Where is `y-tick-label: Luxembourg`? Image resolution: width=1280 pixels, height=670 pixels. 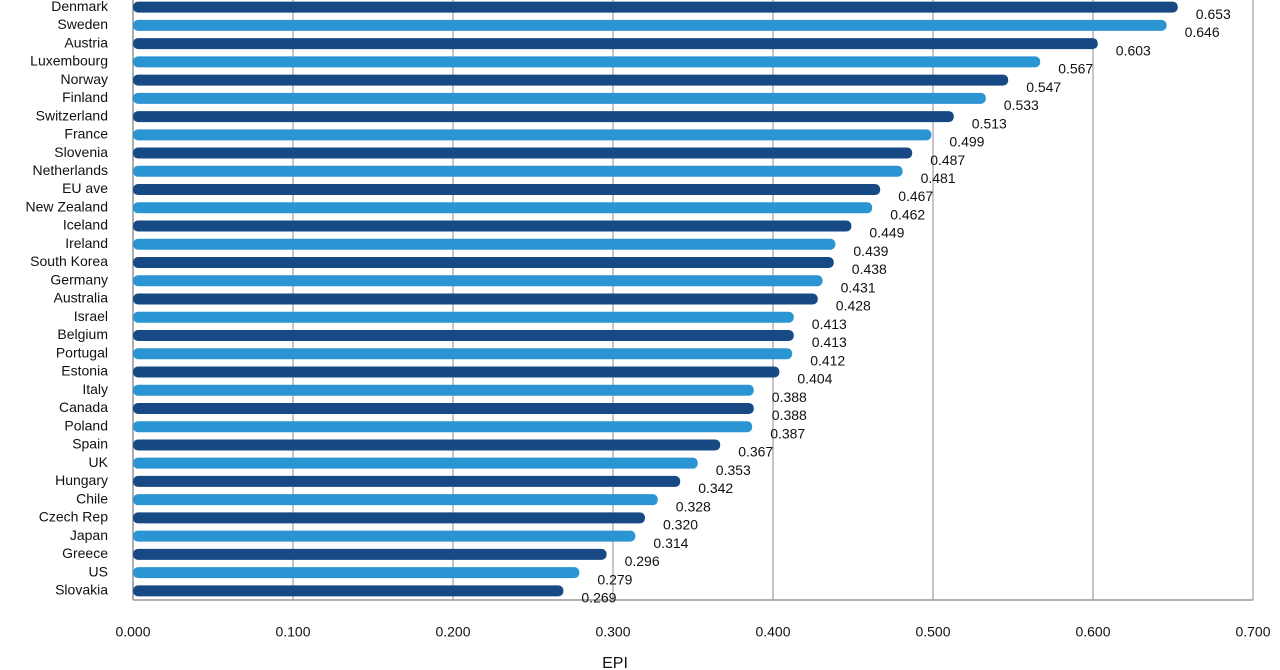
y-tick-label: Luxembourg is located at coordinates (69, 61).